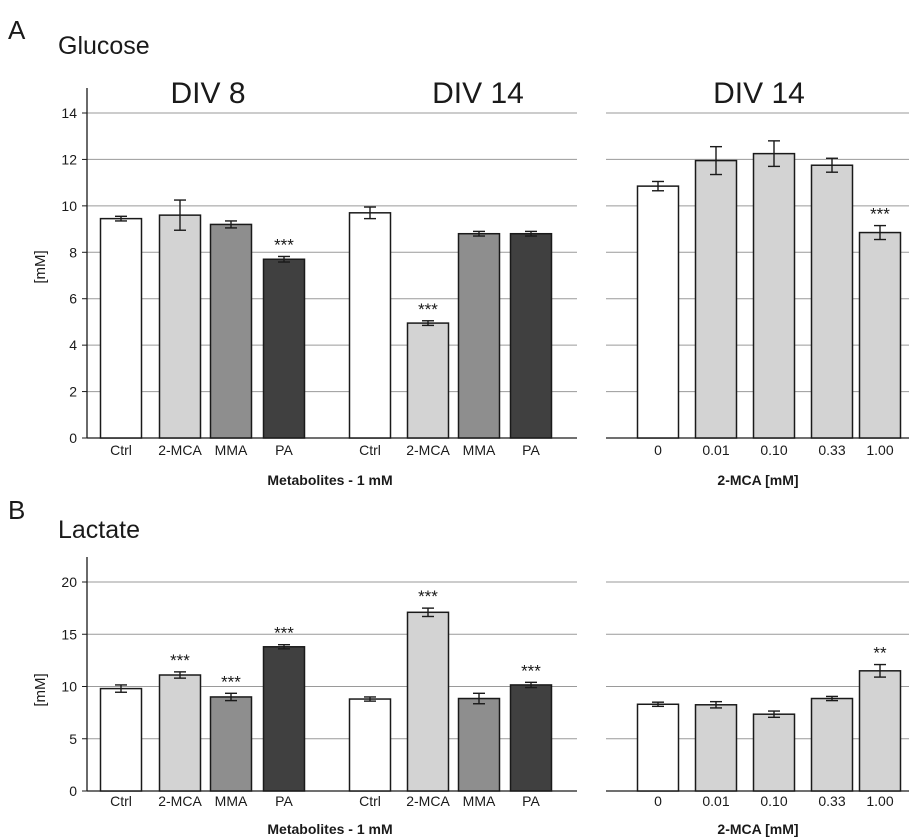 The width and height of the screenshot is (909, 840). Describe the element at coordinates (207, 93) in the screenshot. I see `panel-a-div8-title: DIV 8` at that location.